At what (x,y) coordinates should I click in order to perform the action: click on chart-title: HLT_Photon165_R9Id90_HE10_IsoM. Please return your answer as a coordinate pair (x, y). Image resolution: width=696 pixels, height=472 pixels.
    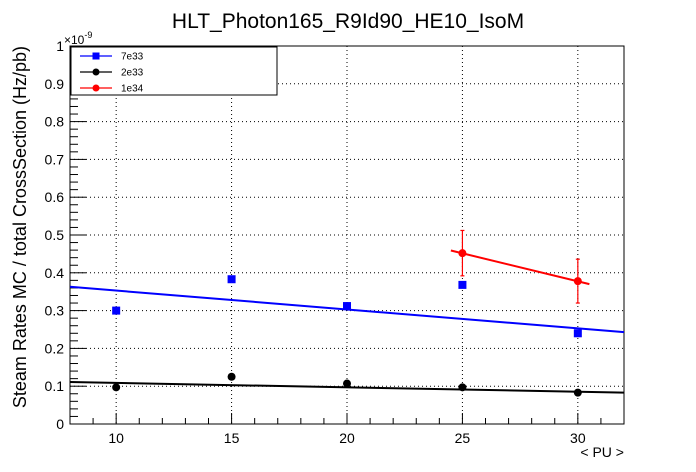
    Looking at the image, I should click on (348, 21).